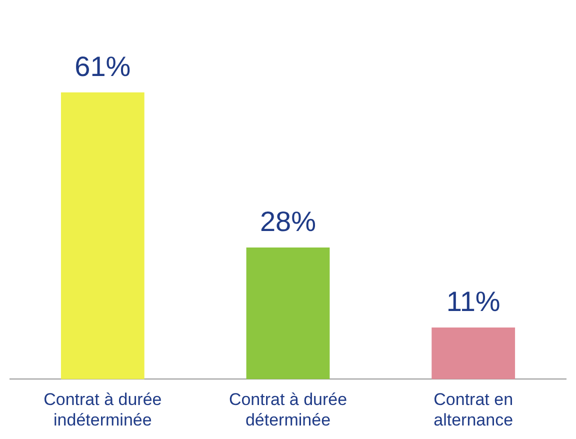 The width and height of the screenshot is (576, 439). Describe the element at coordinates (103, 410) in the screenshot. I see `x-tick-label: Contrat à durée indéterminée` at that location.